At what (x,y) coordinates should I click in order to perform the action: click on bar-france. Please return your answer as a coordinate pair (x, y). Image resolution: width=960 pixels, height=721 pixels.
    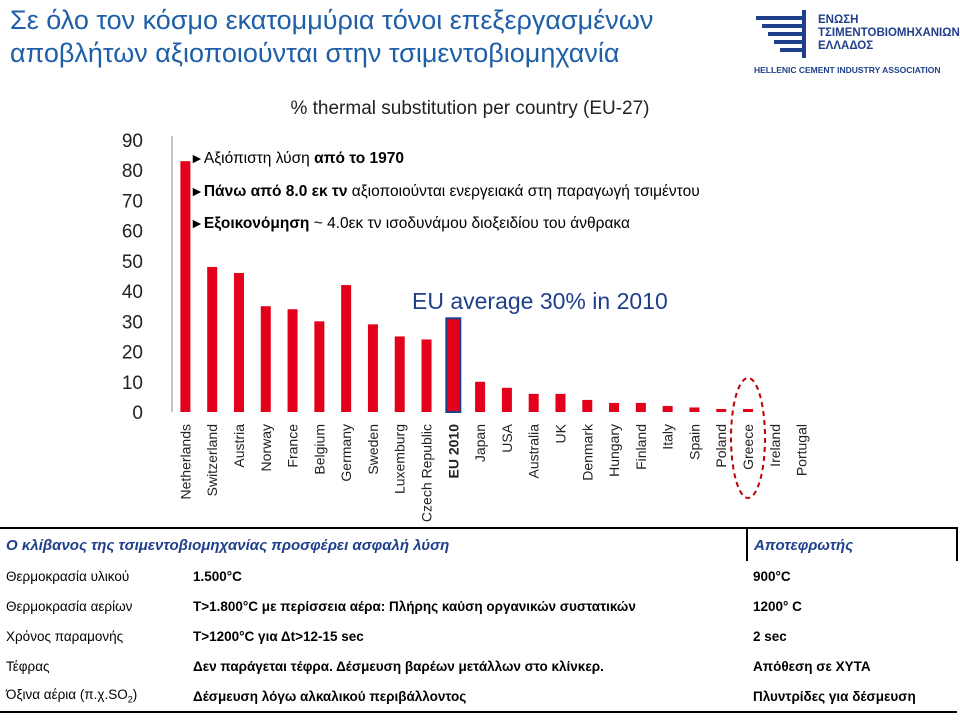
    Looking at the image, I should click on (292, 360).